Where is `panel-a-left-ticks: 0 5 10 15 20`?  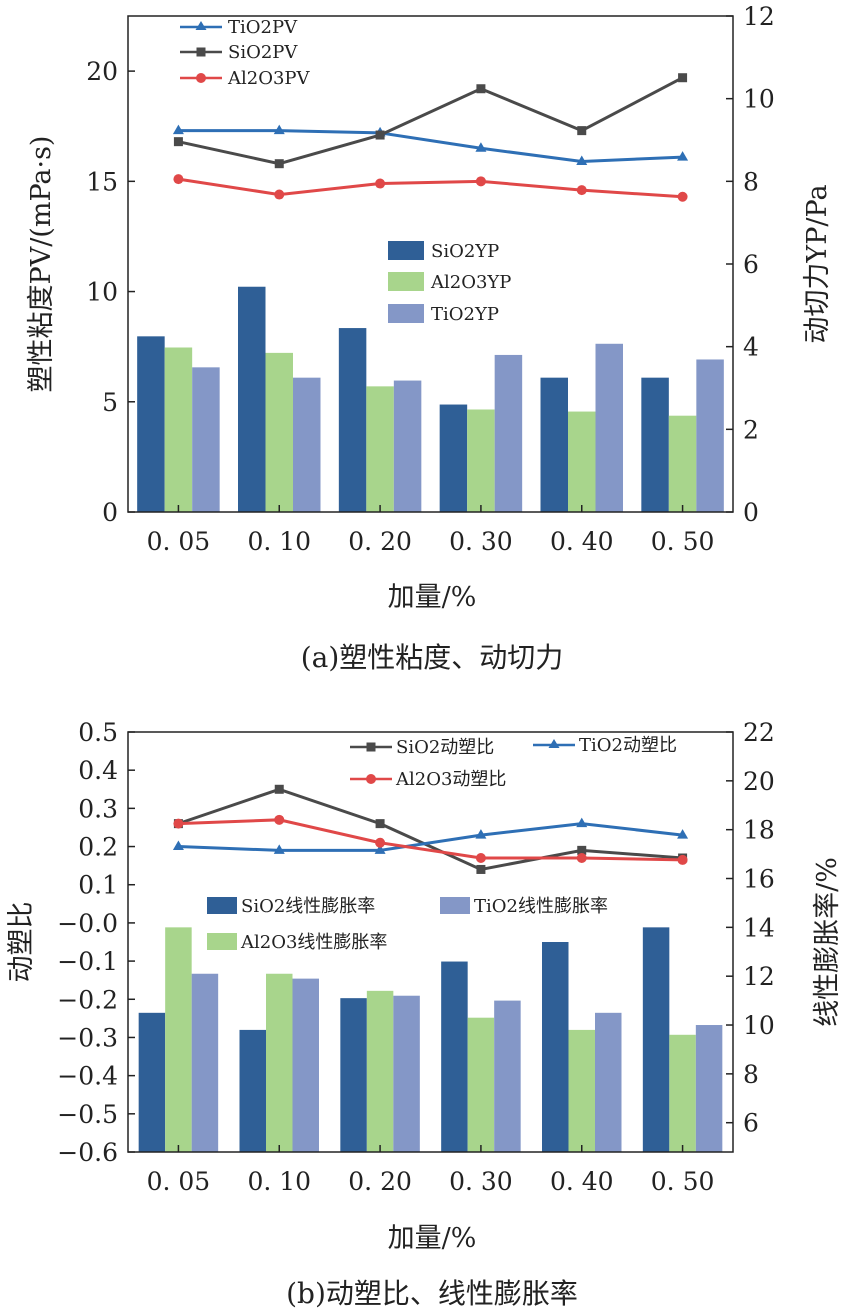 panel-a-left-ticks: 0 5 10 15 20 is located at coordinates (110, 292).